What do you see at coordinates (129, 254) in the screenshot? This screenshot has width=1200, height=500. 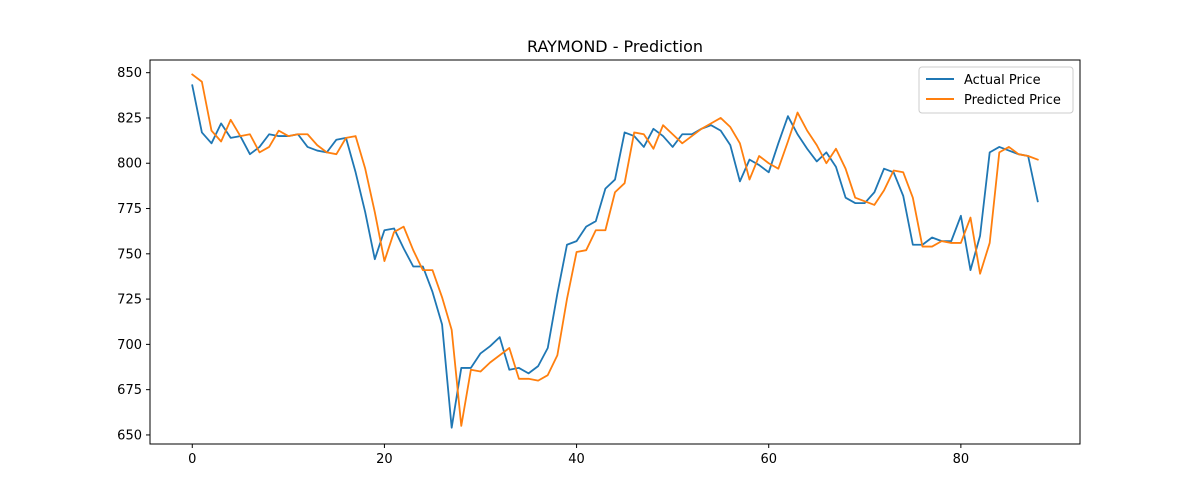 I see `y-tick-label: 750` at bounding box center [129, 254].